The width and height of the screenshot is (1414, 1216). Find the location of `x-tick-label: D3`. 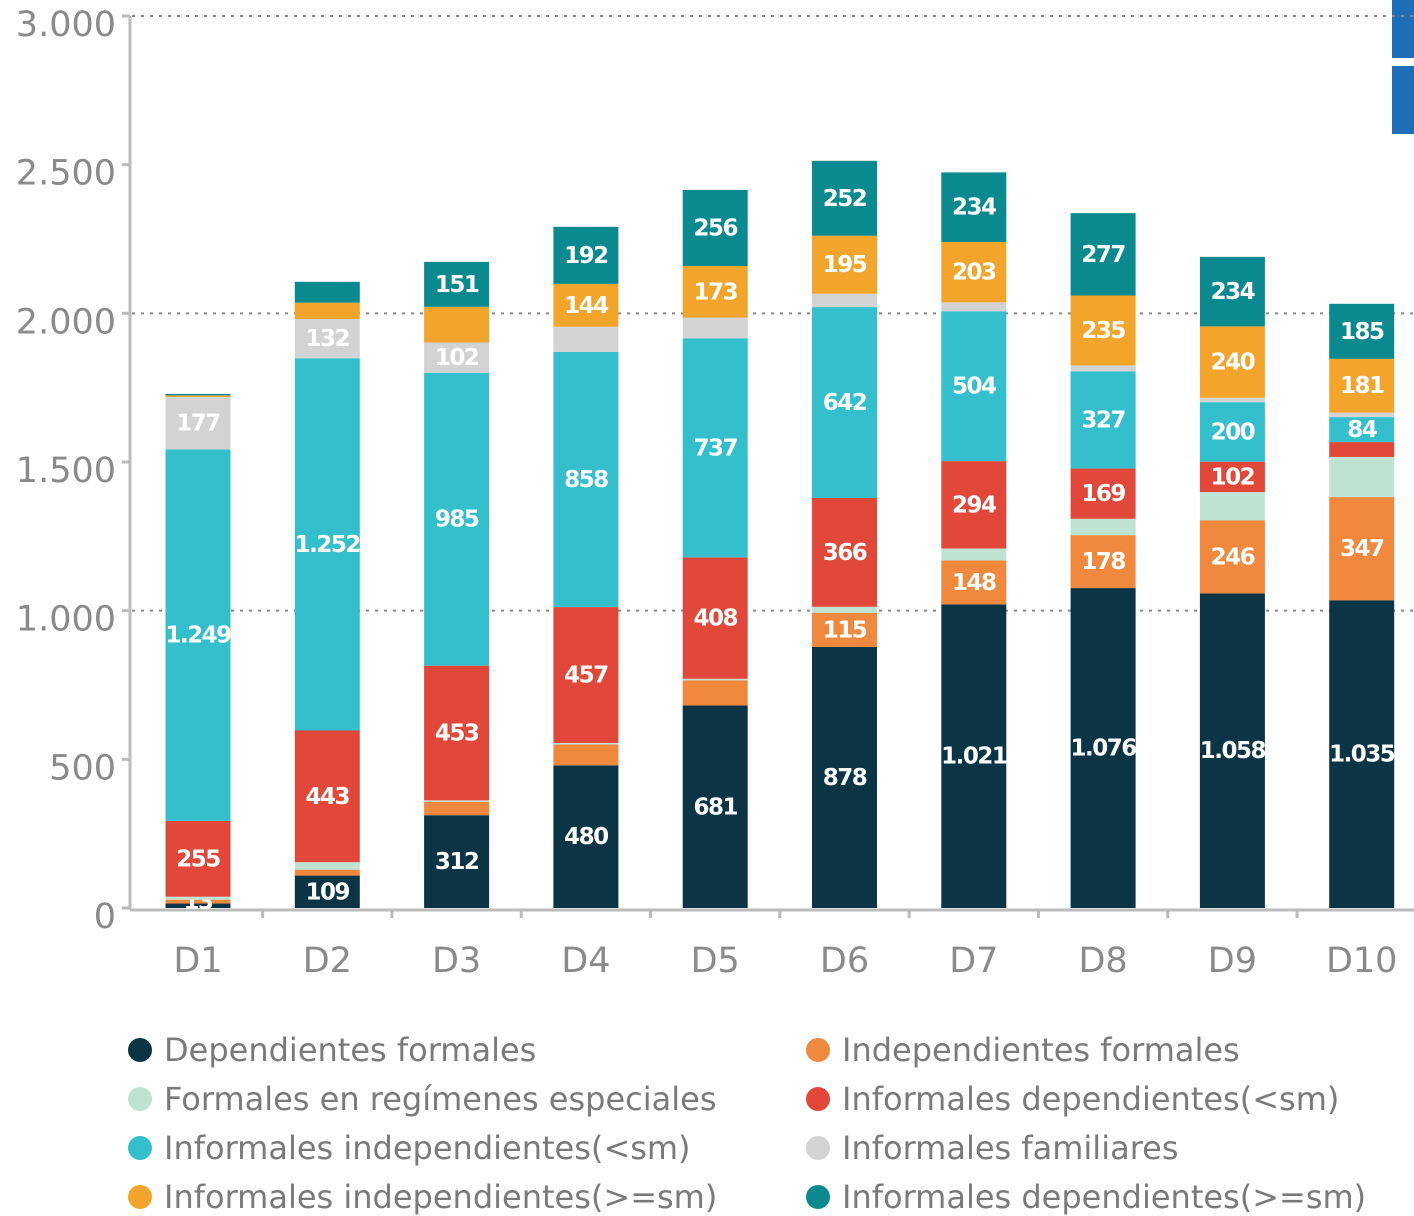

x-tick-label: D3 is located at coordinates (456, 961).